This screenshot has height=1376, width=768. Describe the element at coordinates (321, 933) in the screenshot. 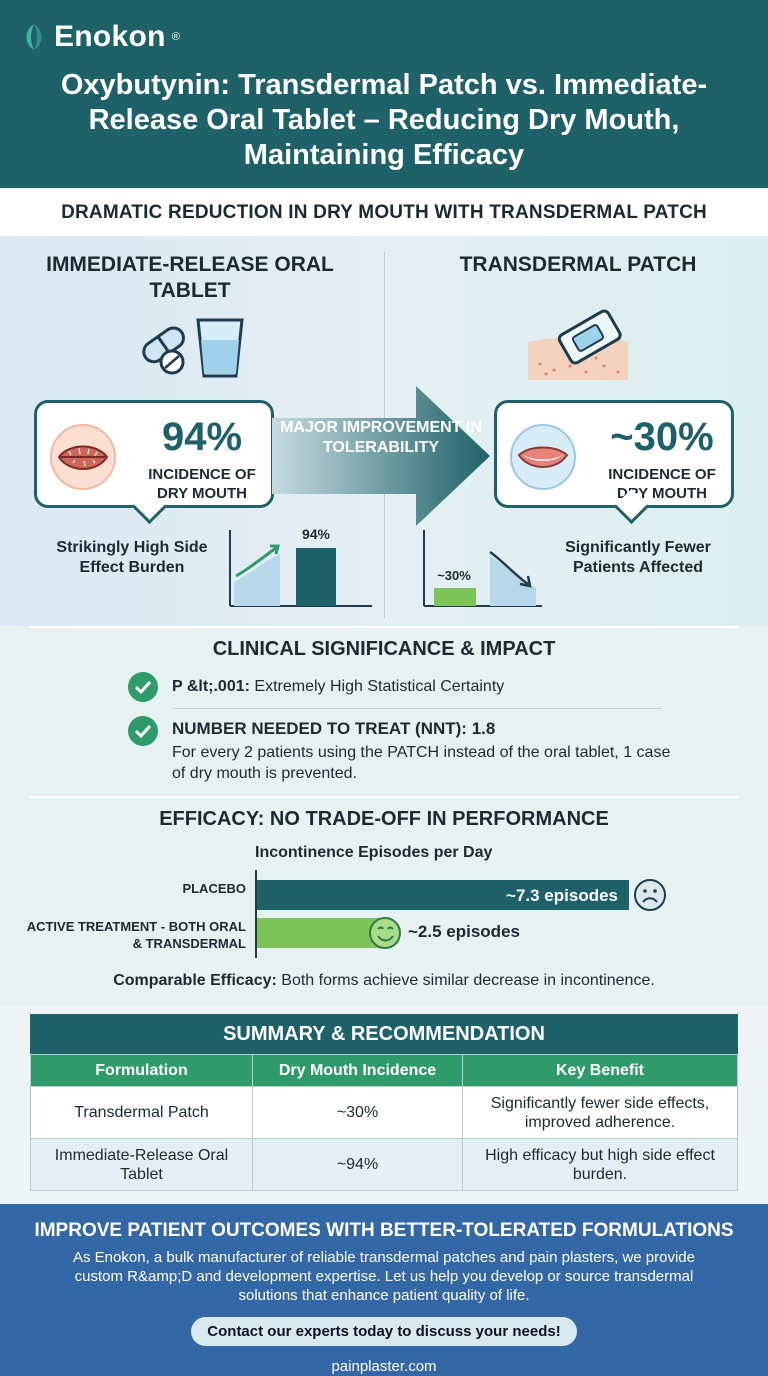

I see `active-treatment-bar` at that location.